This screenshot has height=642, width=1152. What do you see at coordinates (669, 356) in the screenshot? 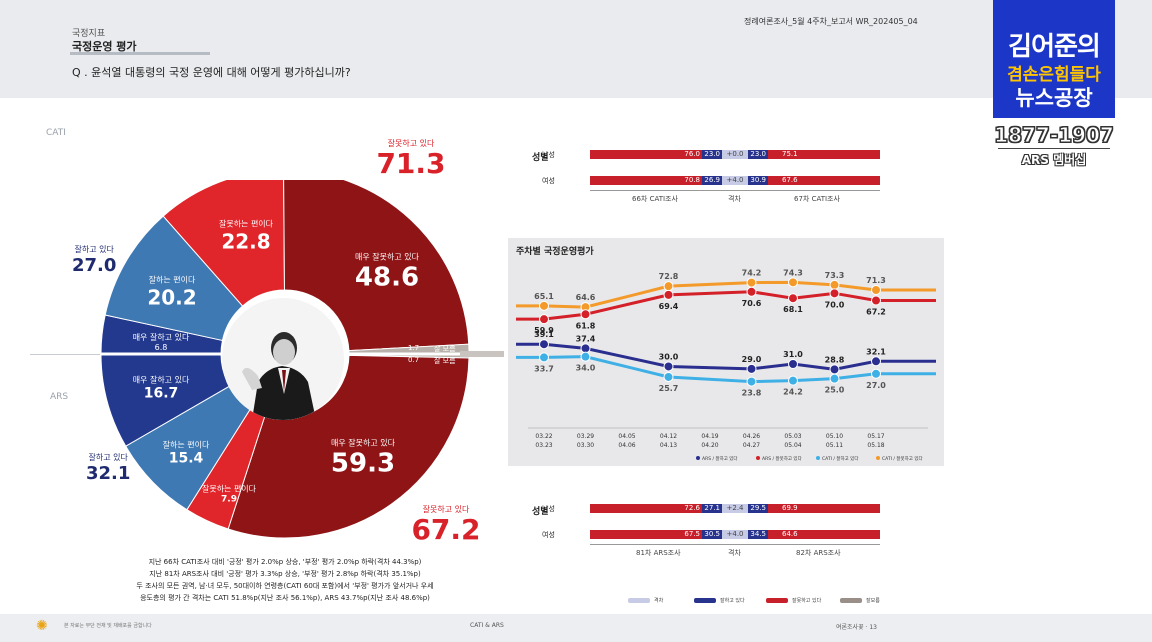
I see `trend-point-label: 30.0` at bounding box center [669, 356].